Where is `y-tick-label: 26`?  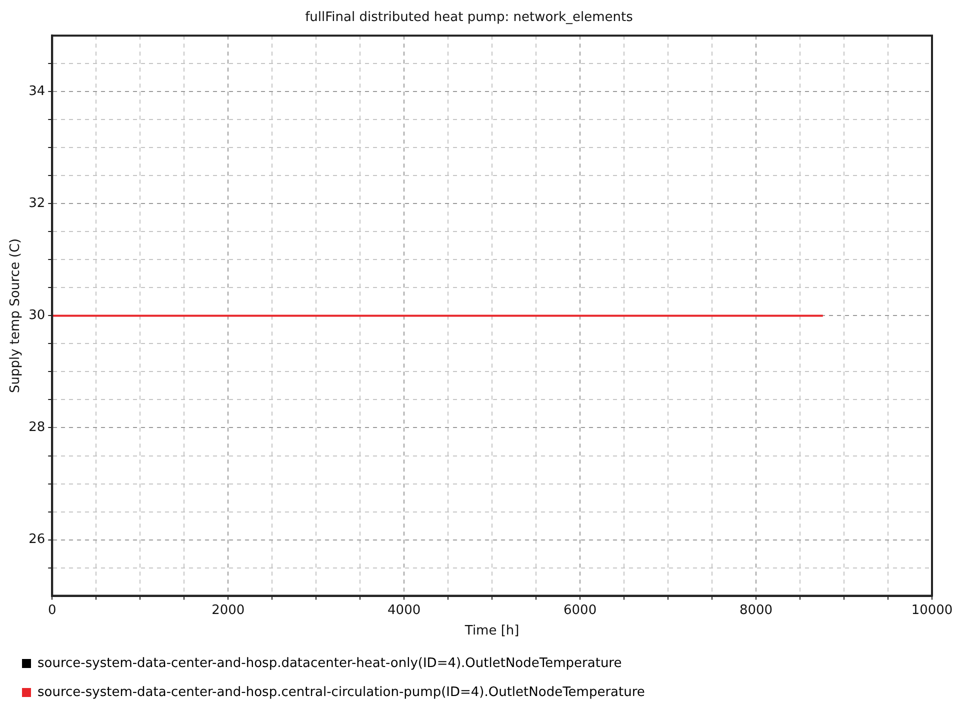
y-tick-label: 26 is located at coordinates (37, 540).